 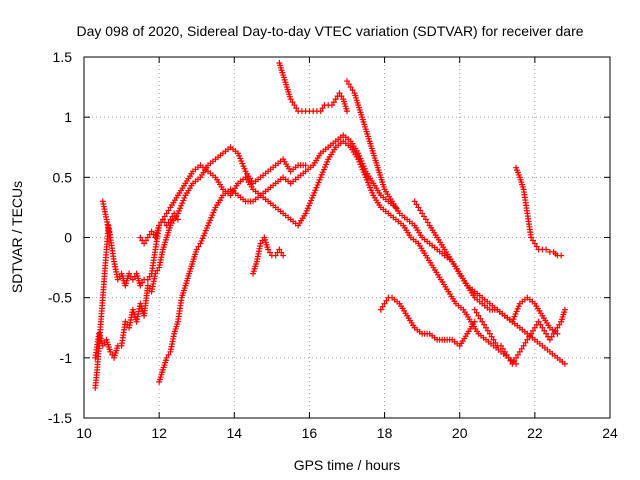 What do you see at coordinates (347, 465) in the screenshot?
I see `x-axis-label: GPS time / hours` at bounding box center [347, 465].